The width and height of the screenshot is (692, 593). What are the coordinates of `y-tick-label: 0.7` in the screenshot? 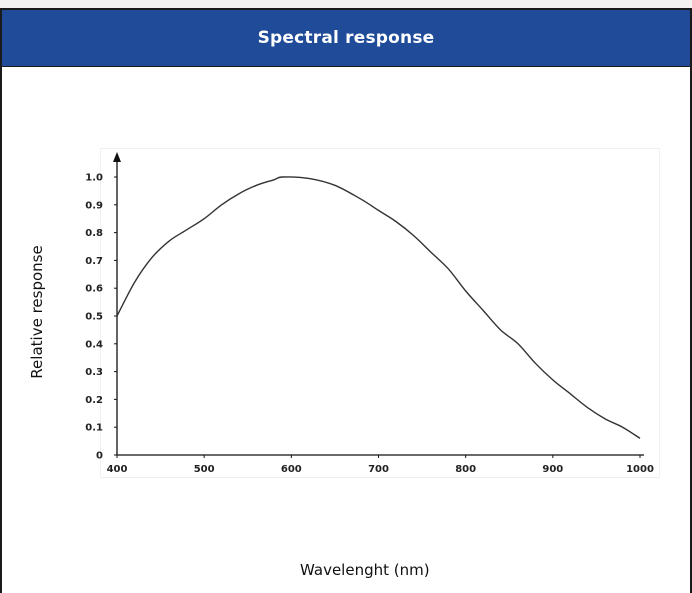 It's located at (94, 261).